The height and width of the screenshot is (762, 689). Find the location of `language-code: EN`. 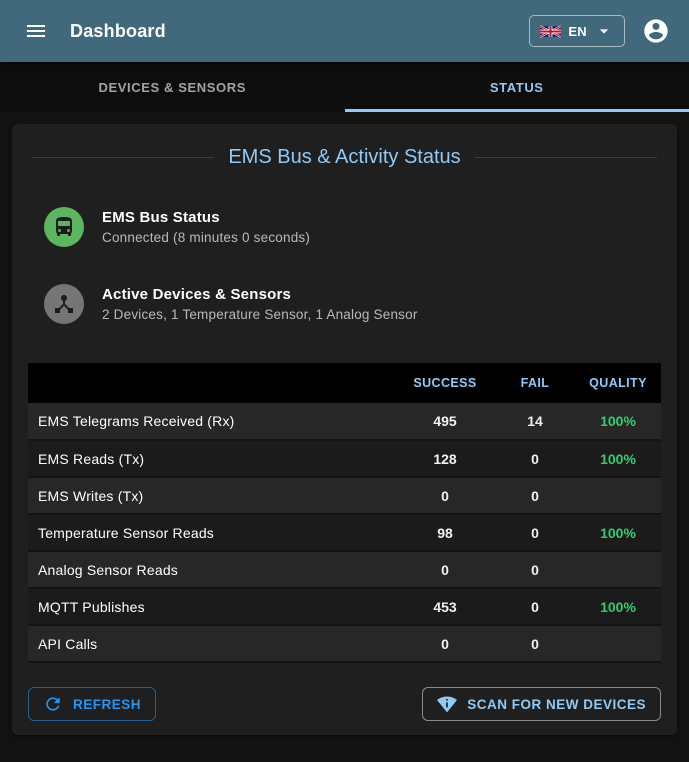

language-code: EN is located at coordinates (577, 31).